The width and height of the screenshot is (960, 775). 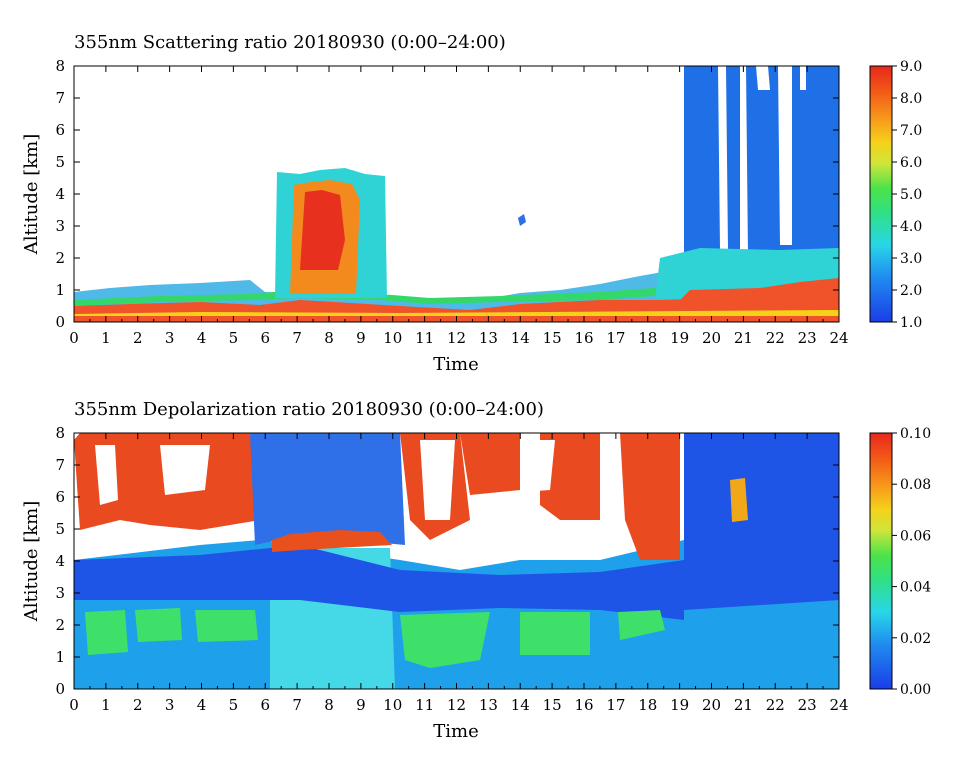 I want to click on data-field-lower-band, so click(x=379, y=582).